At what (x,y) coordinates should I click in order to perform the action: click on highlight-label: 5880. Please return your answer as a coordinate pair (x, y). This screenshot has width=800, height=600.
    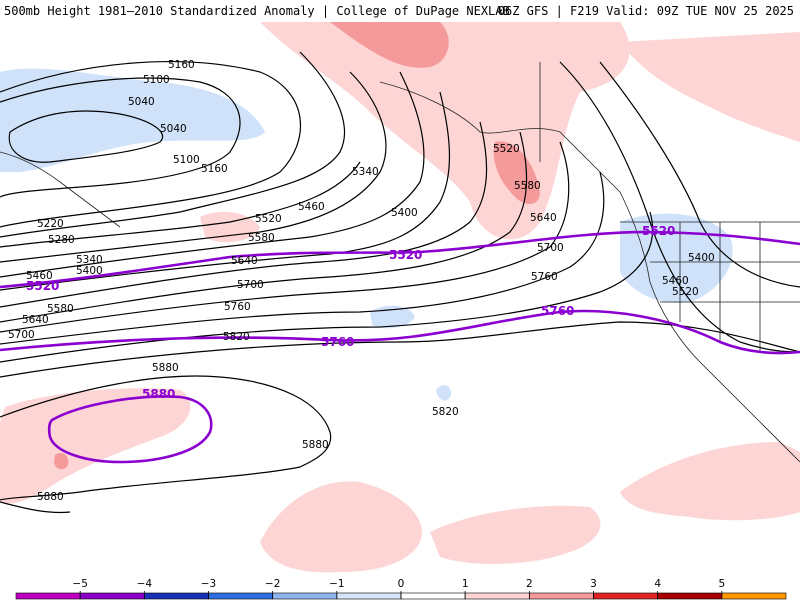
    Looking at the image, I should click on (158, 394).